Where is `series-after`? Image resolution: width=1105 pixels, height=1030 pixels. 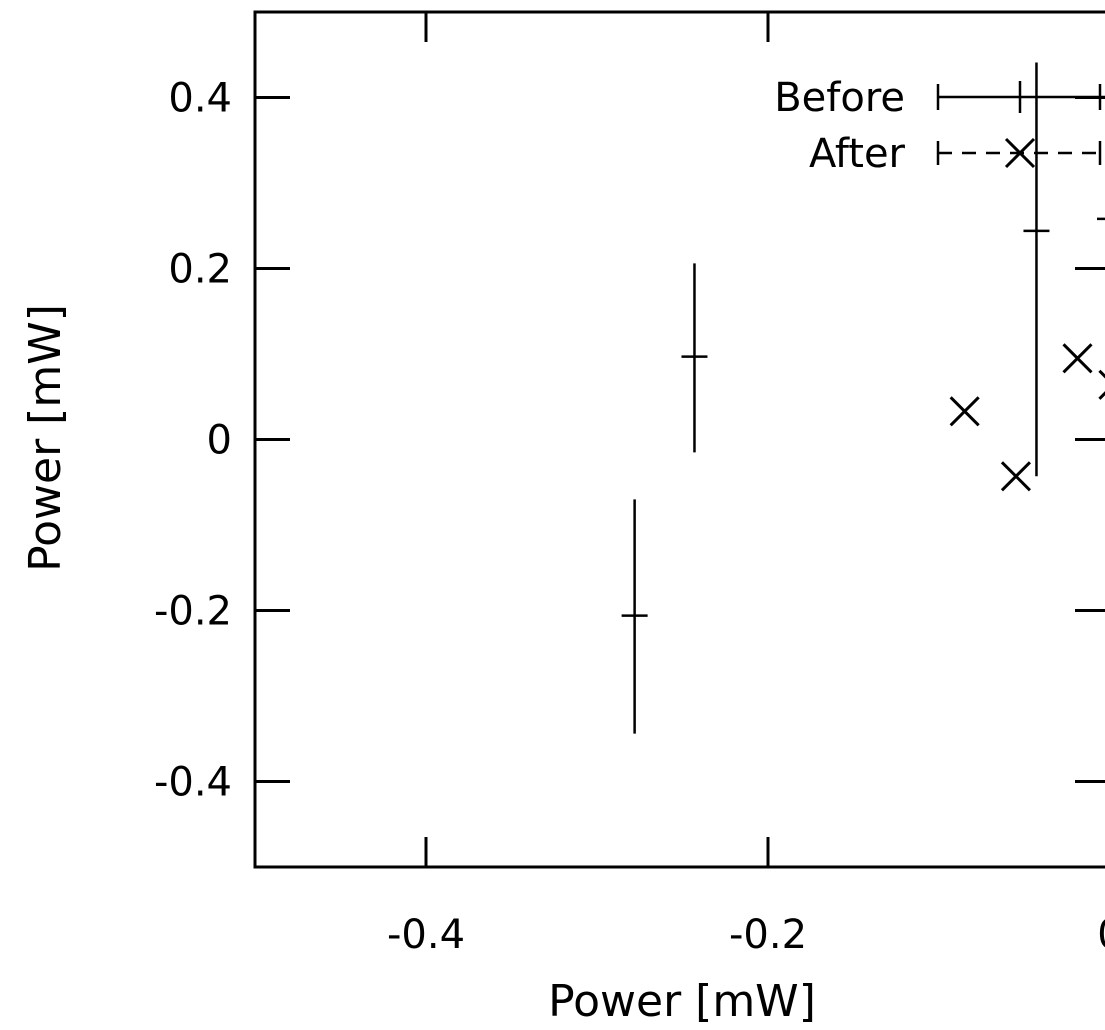 series-after is located at coordinates (1027, 417).